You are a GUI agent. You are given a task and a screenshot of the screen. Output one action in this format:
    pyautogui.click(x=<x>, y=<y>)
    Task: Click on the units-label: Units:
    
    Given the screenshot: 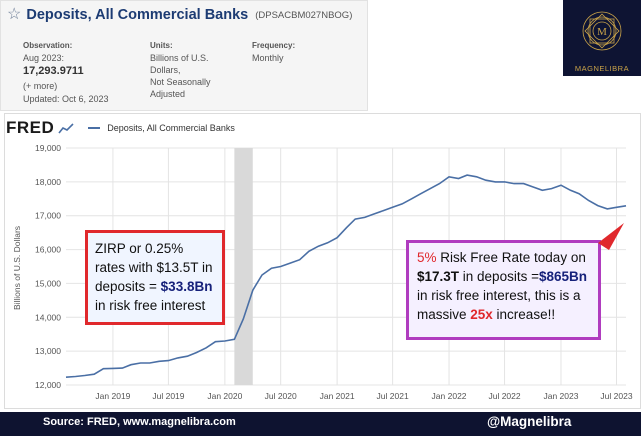 What is the action you would take?
    pyautogui.click(x=161, y=45)
    